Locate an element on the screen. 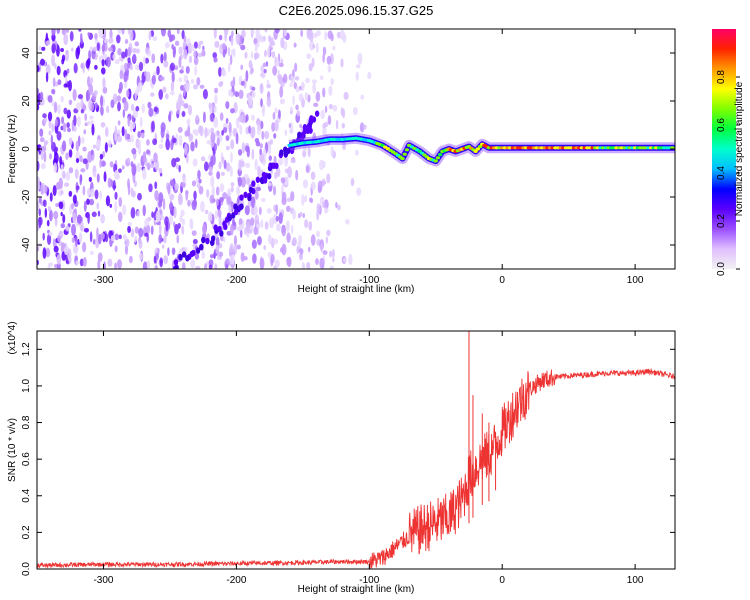 This screenshot has height=600, width=750. snr-y-tick-label: 0.0 is located at coordinates (26, 569).